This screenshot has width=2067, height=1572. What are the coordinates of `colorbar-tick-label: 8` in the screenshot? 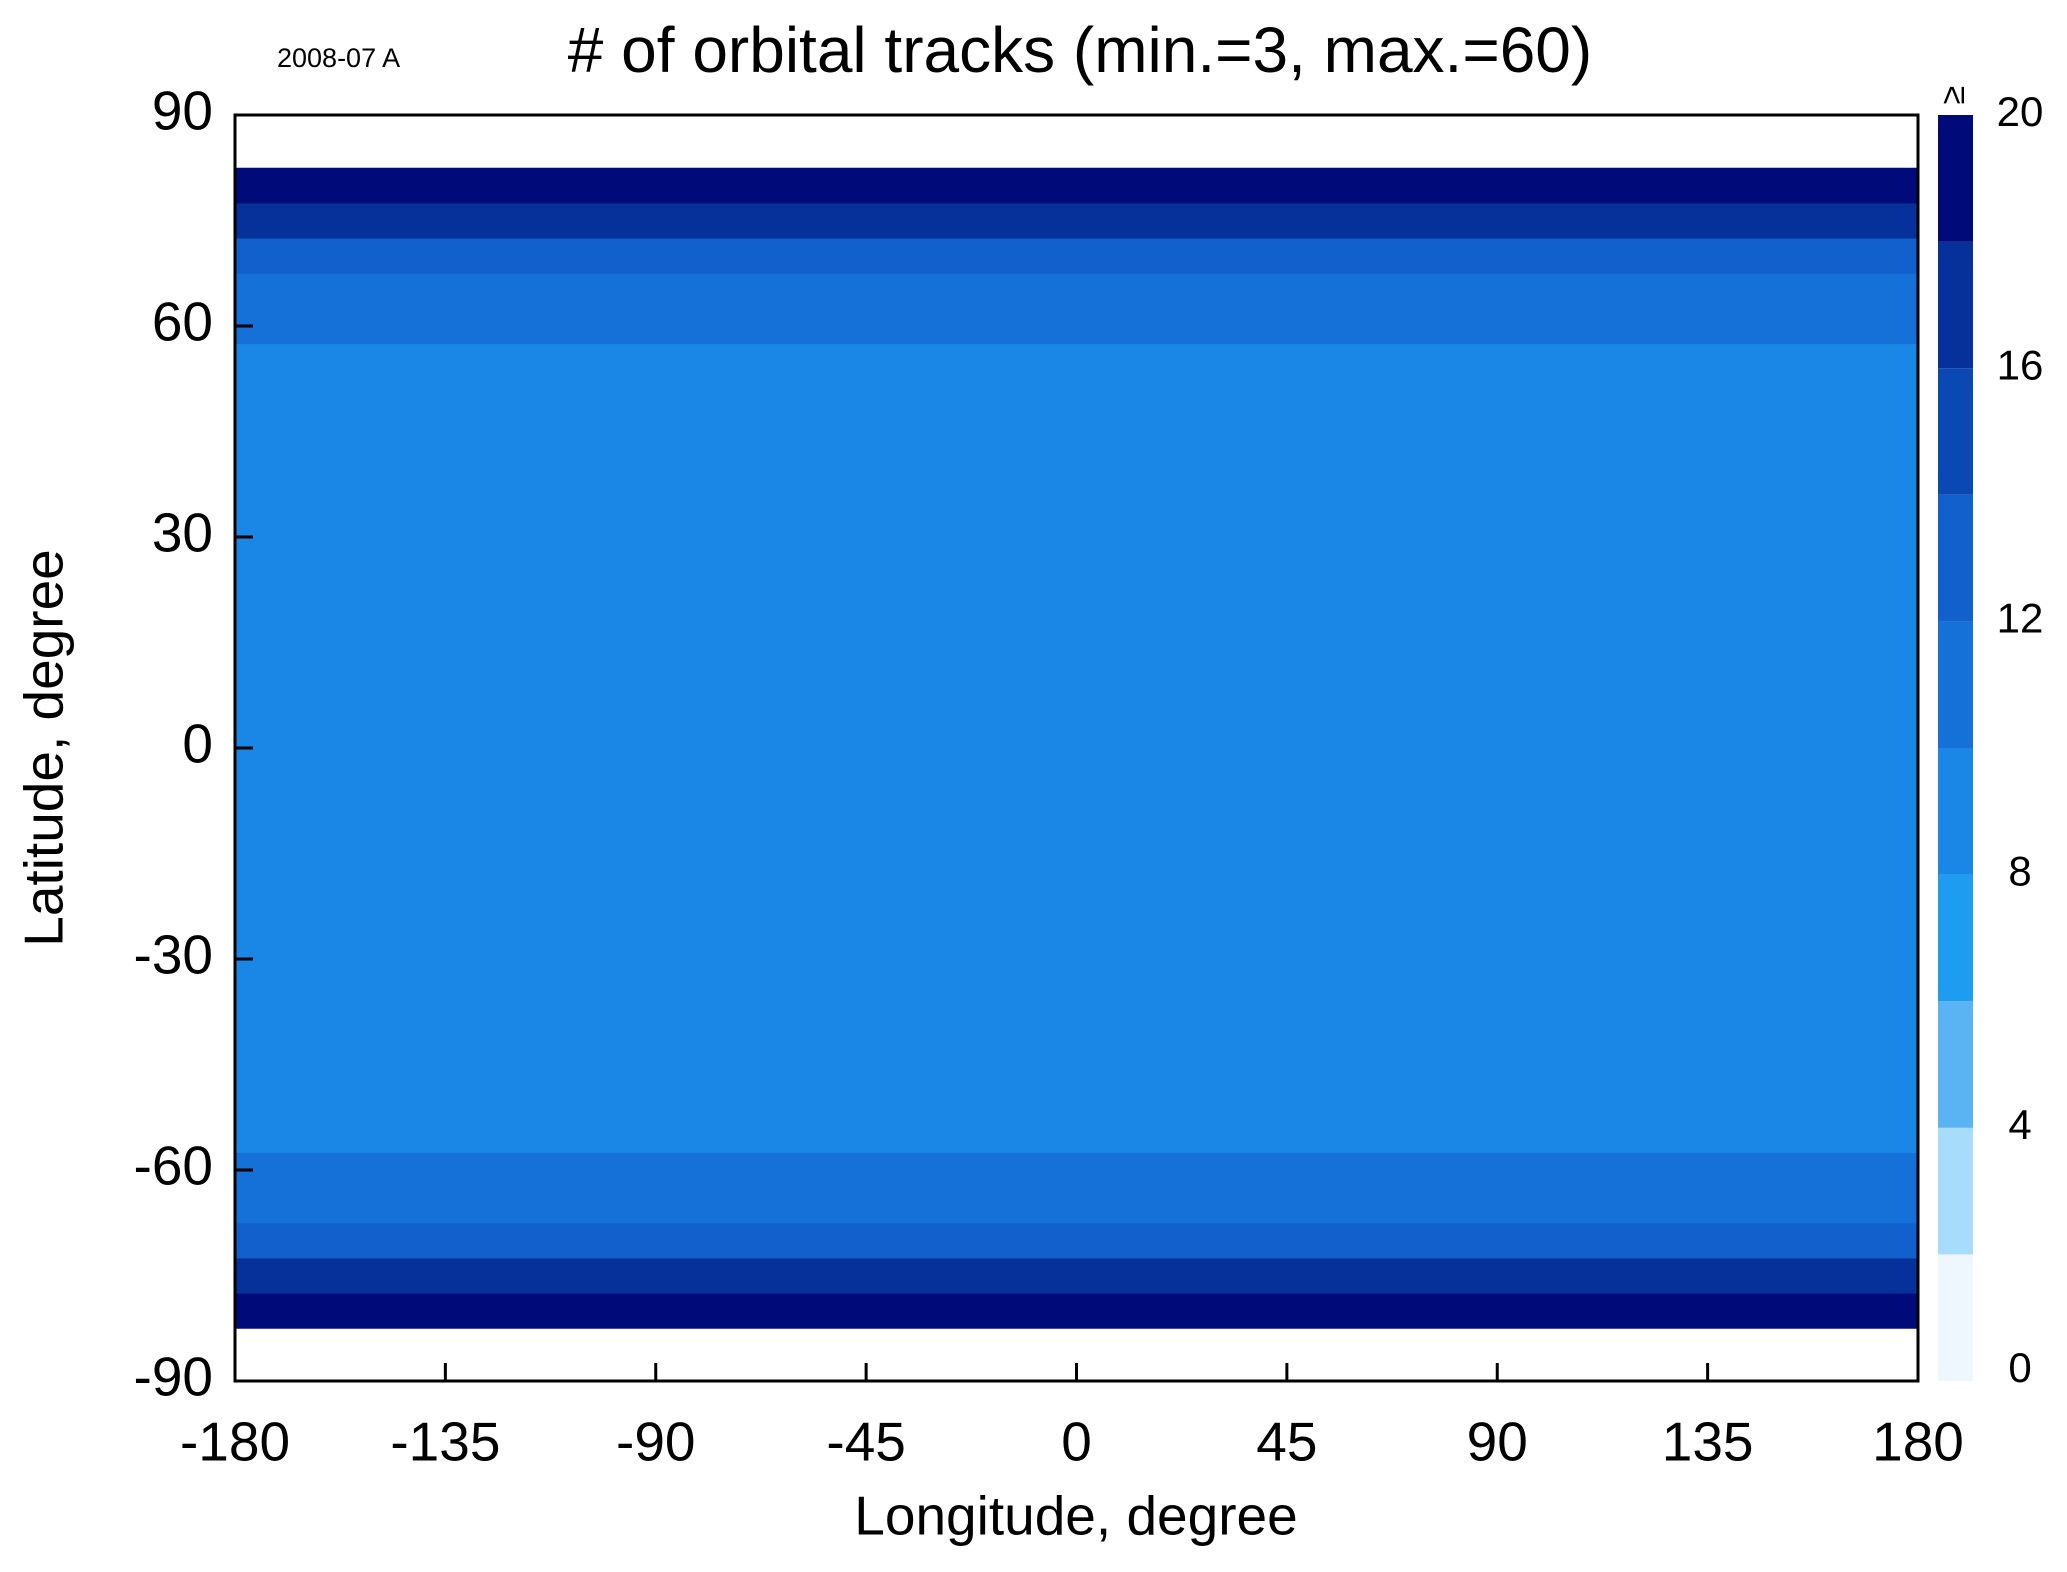 It's located at (2019, 871).